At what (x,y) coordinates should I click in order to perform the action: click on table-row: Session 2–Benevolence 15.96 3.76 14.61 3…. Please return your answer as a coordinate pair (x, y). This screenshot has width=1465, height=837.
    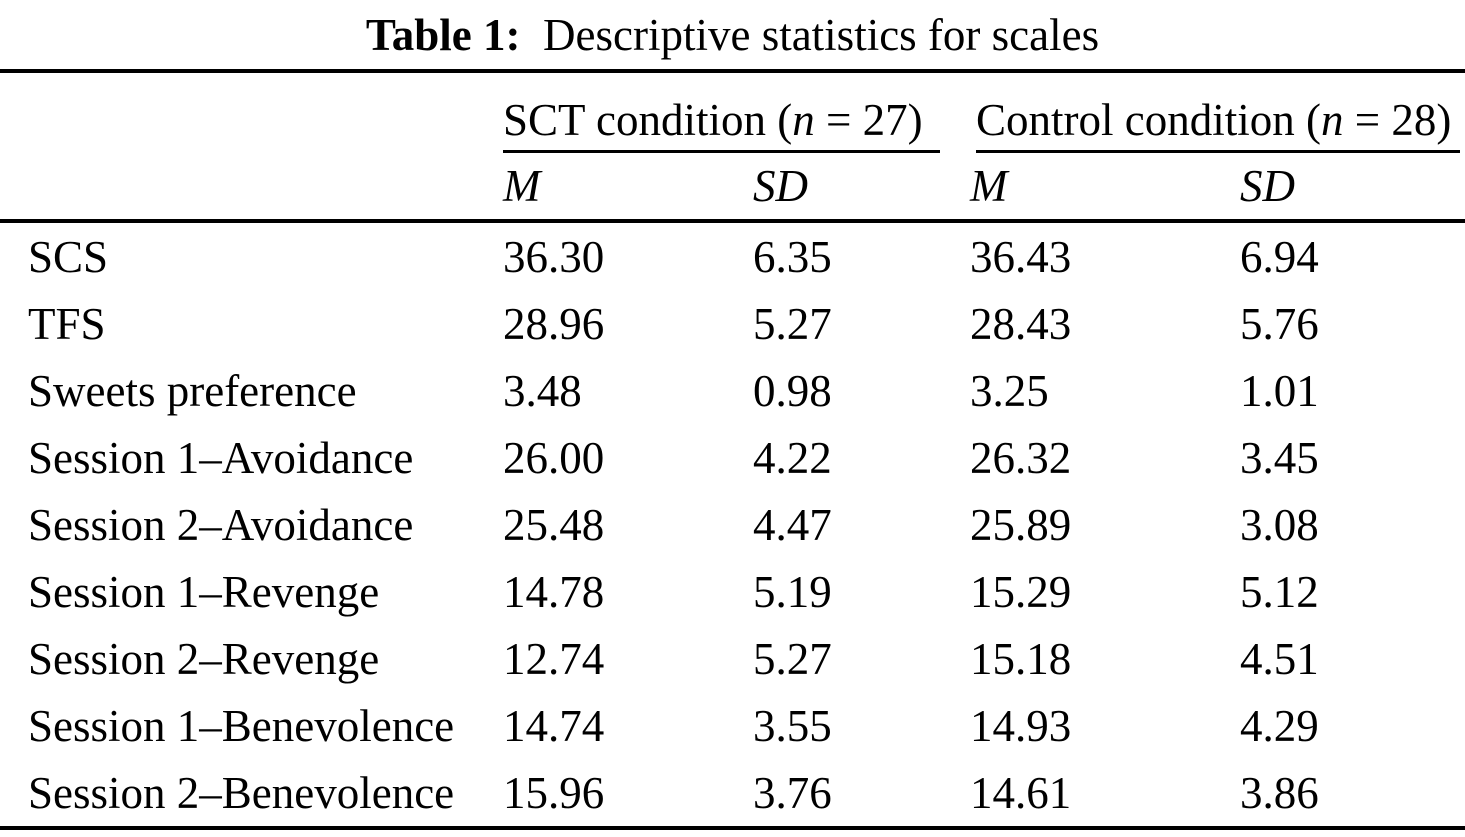
    Looking at the image, I should click on (732, 792).